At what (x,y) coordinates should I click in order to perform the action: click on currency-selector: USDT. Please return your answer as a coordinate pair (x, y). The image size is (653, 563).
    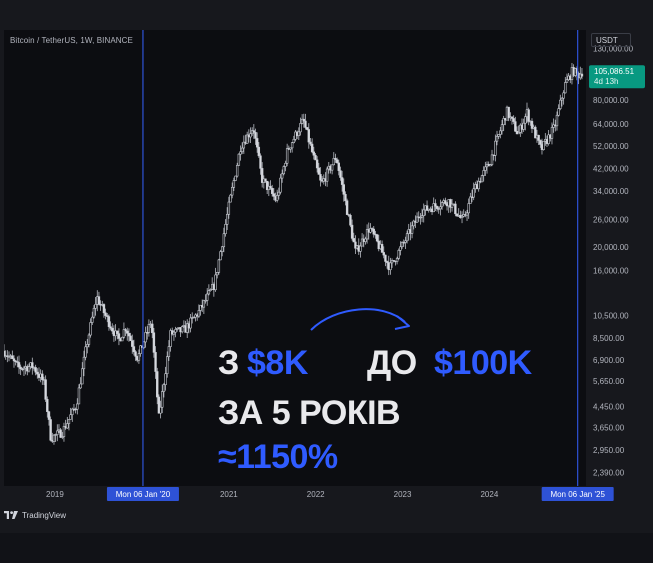
    Looking at the image, I should click on (611, 40).